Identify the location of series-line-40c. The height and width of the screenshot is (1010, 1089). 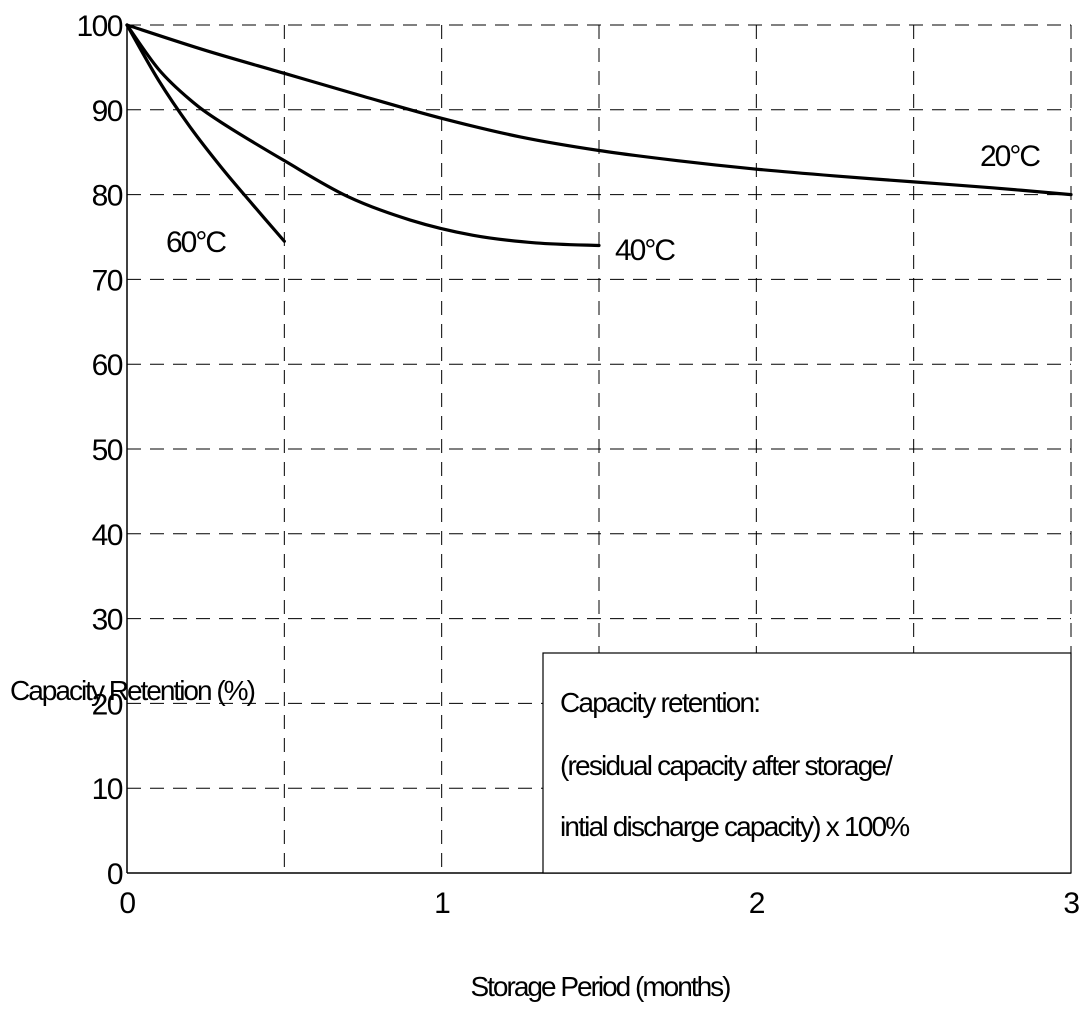
(363, 135).